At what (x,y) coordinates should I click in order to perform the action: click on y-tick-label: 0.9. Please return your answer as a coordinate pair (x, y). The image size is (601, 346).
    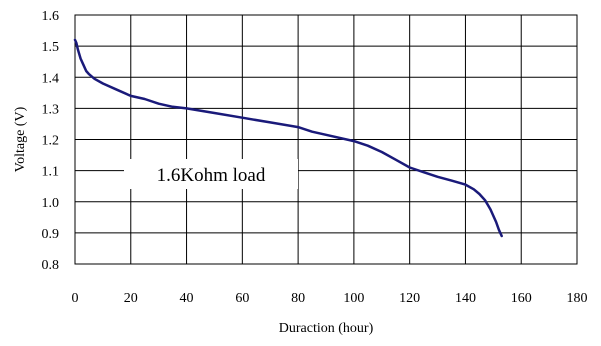
    Looking at the image, I should click on (51, 234).